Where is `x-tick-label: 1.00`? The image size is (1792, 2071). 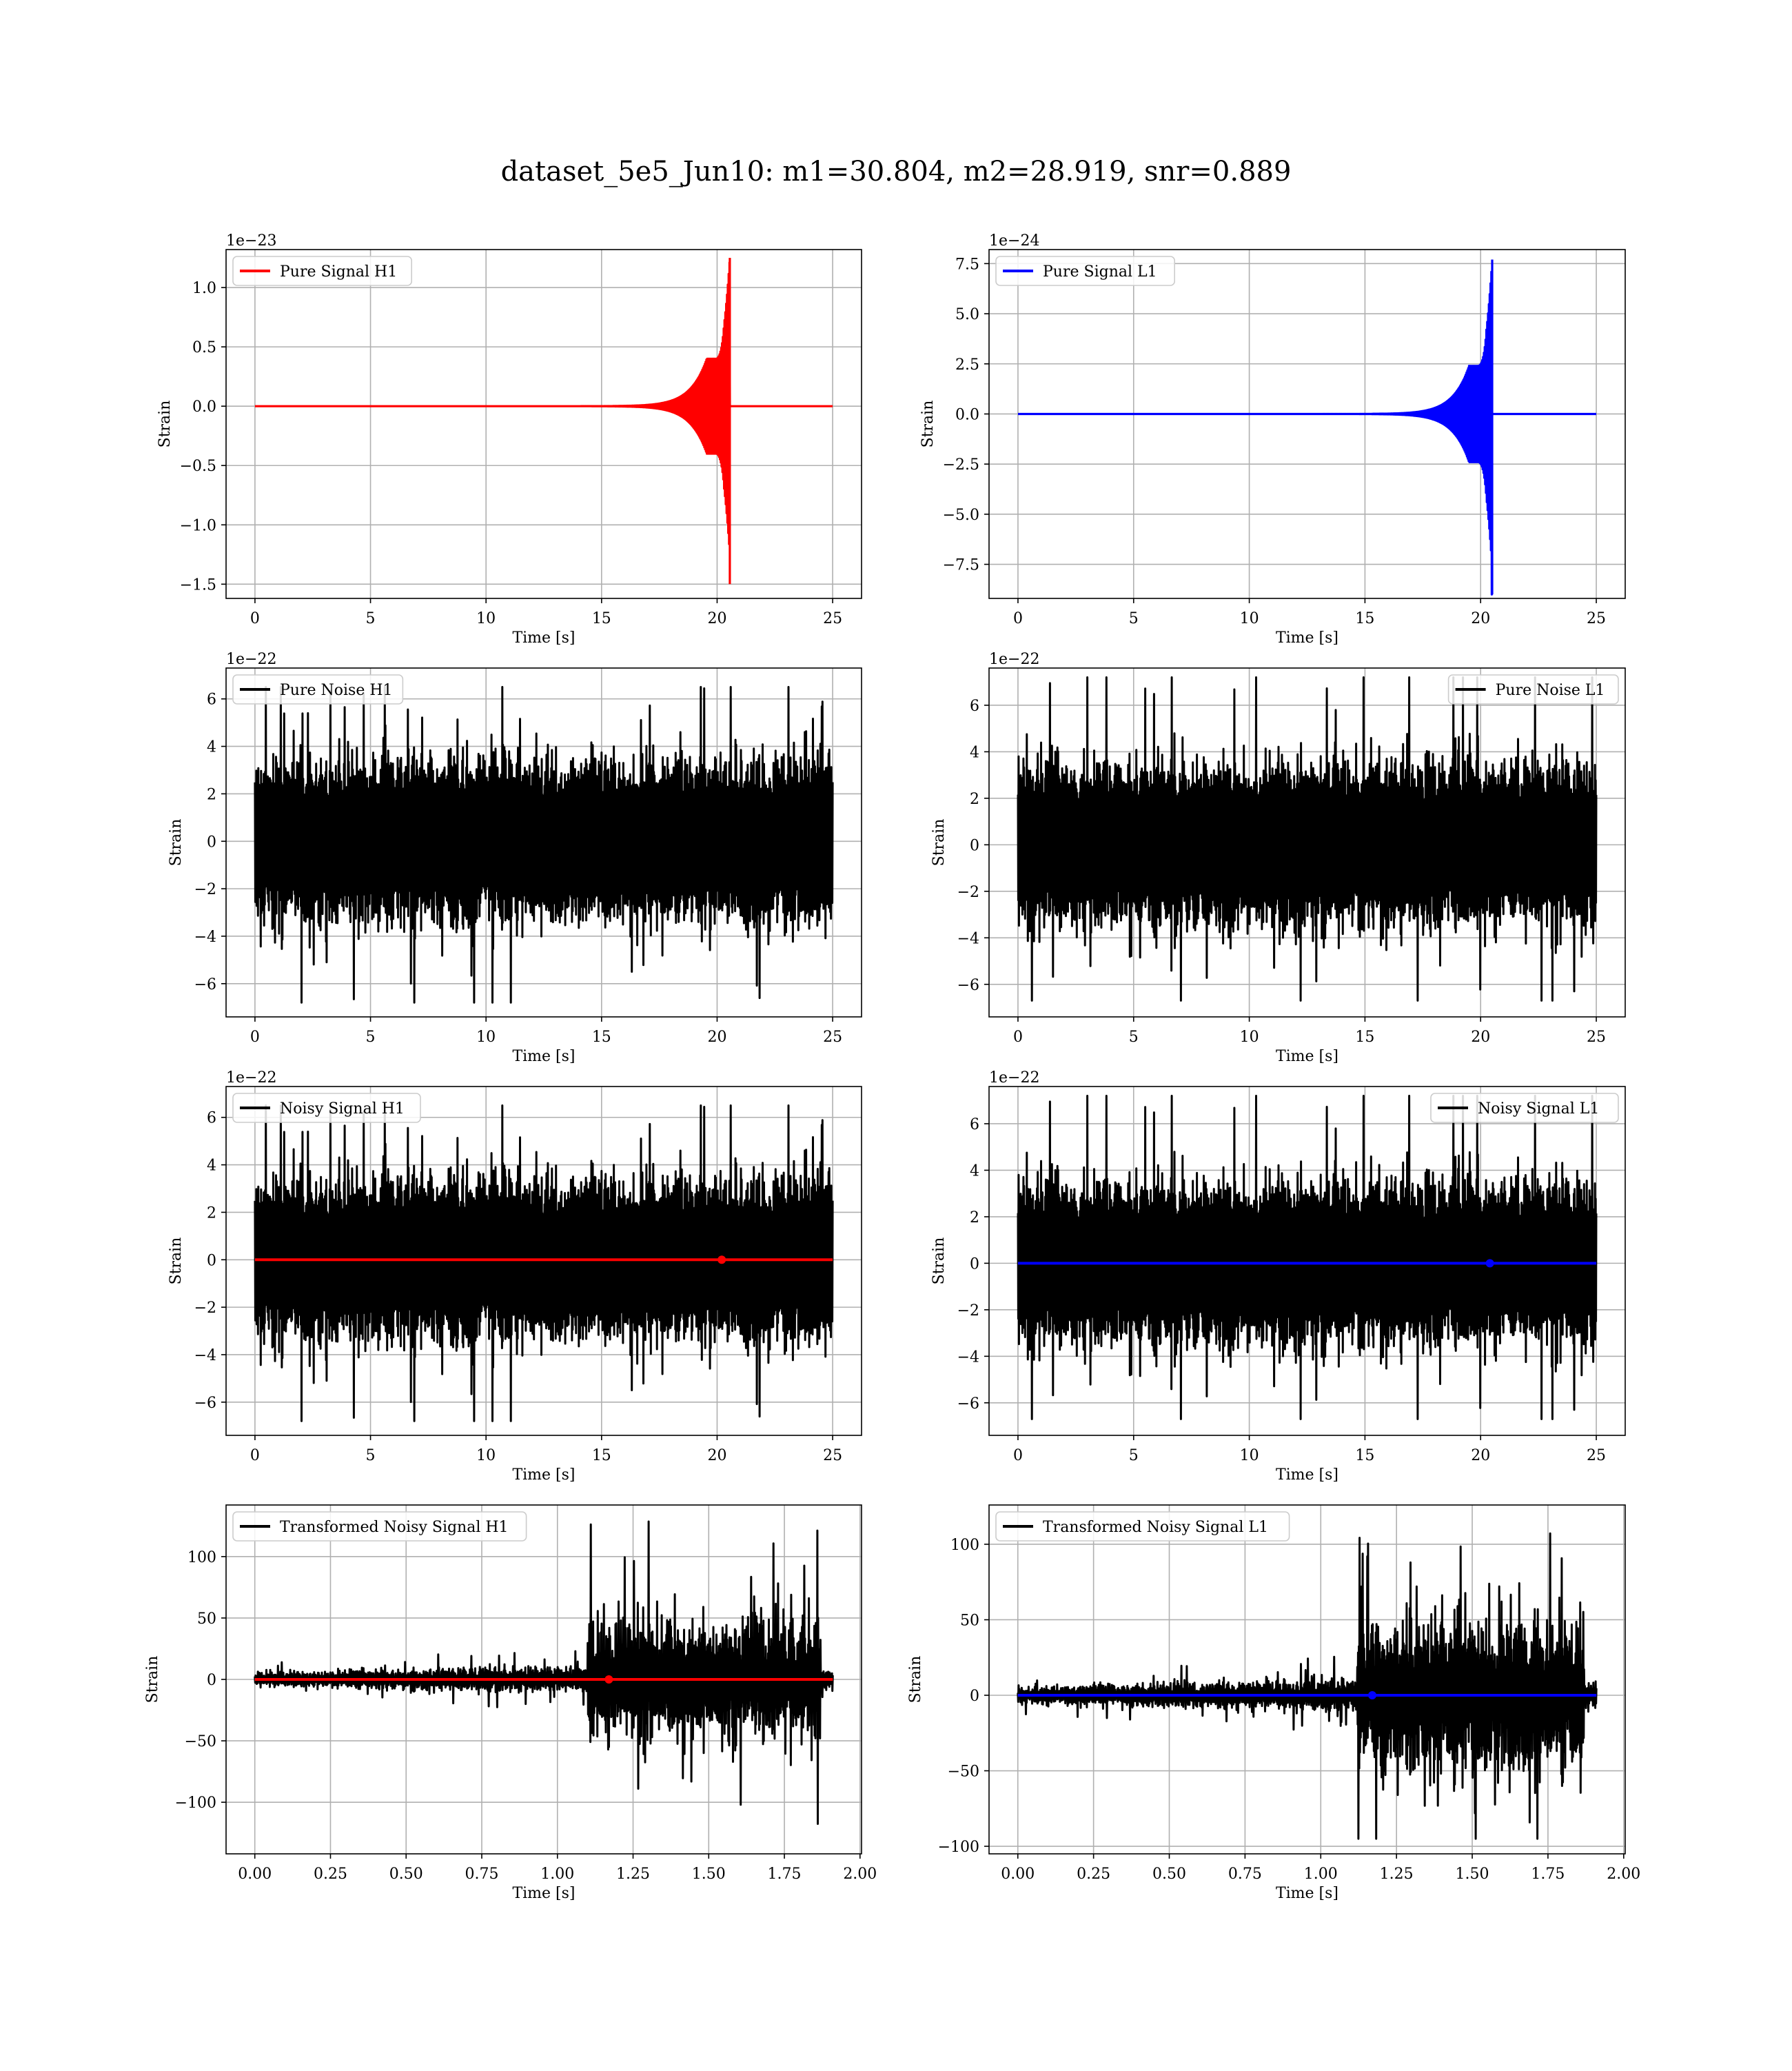
x-tick-label: 1.00 is located at coordinates (557, 1874).